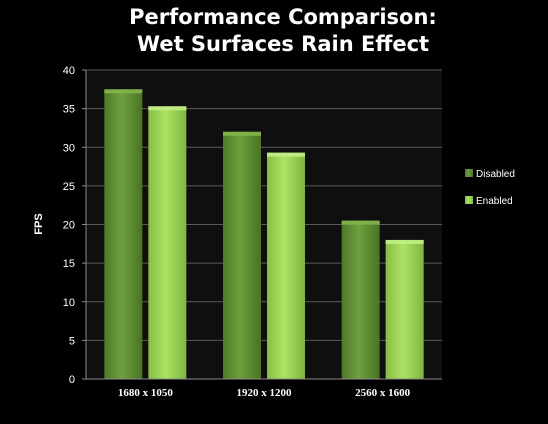 This screenshot has height=424, width=548. Describe the element at coordinates (283, 17) in the screenshot. I see `chart-title-line-1: Performance Comparison:` at that location.